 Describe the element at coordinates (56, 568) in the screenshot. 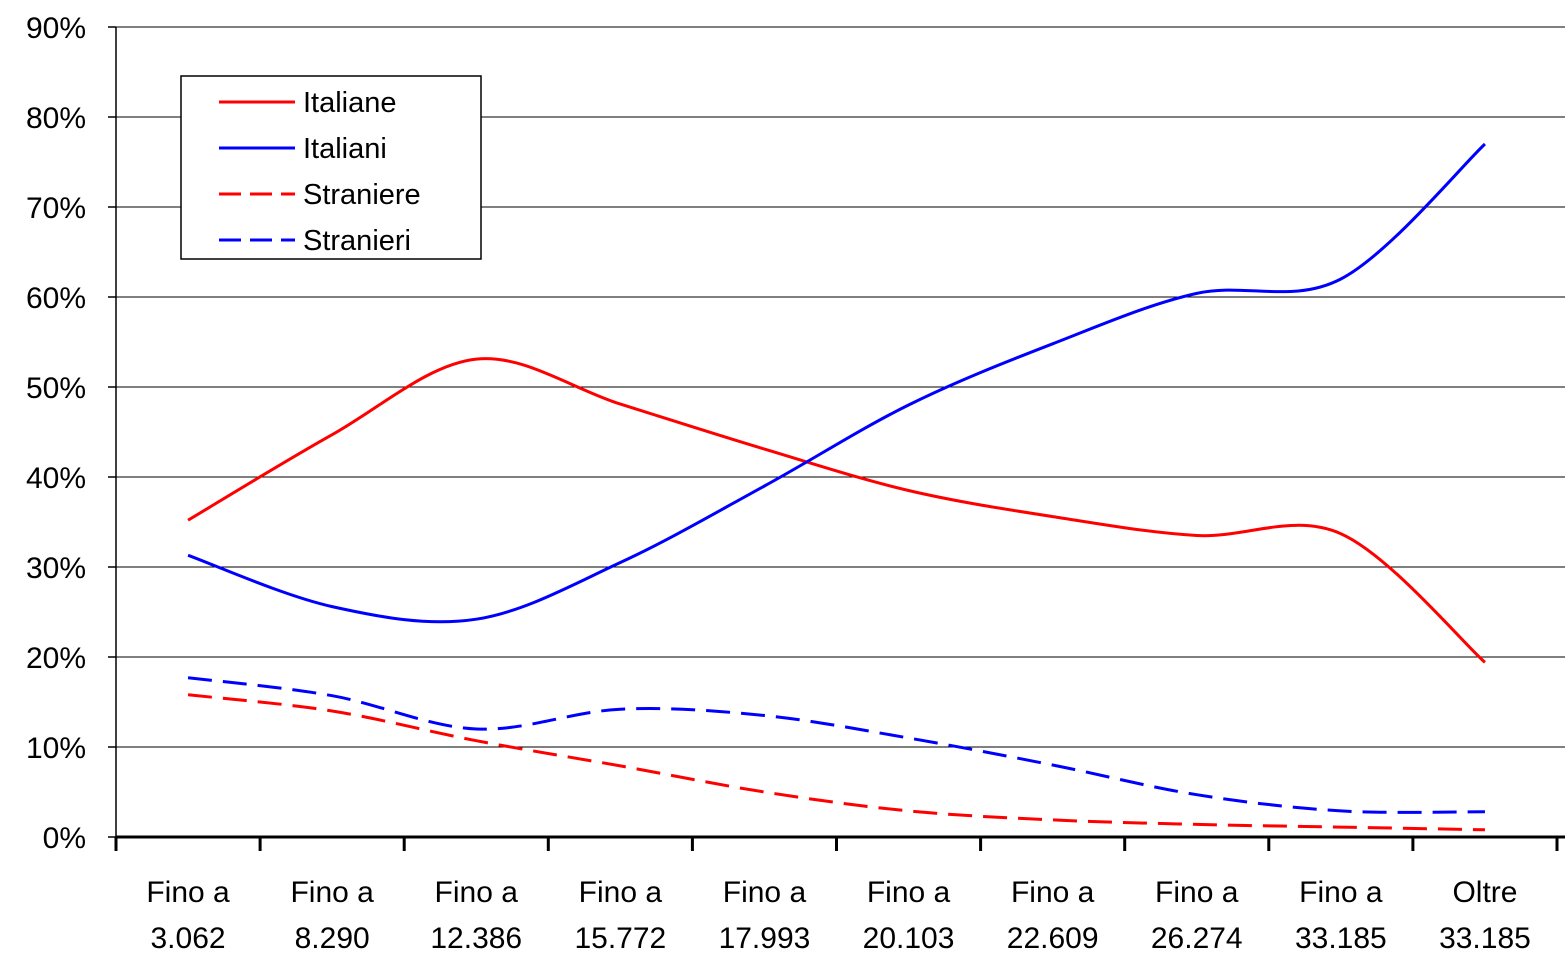

I see `y-tick-label: 30%` at that location.